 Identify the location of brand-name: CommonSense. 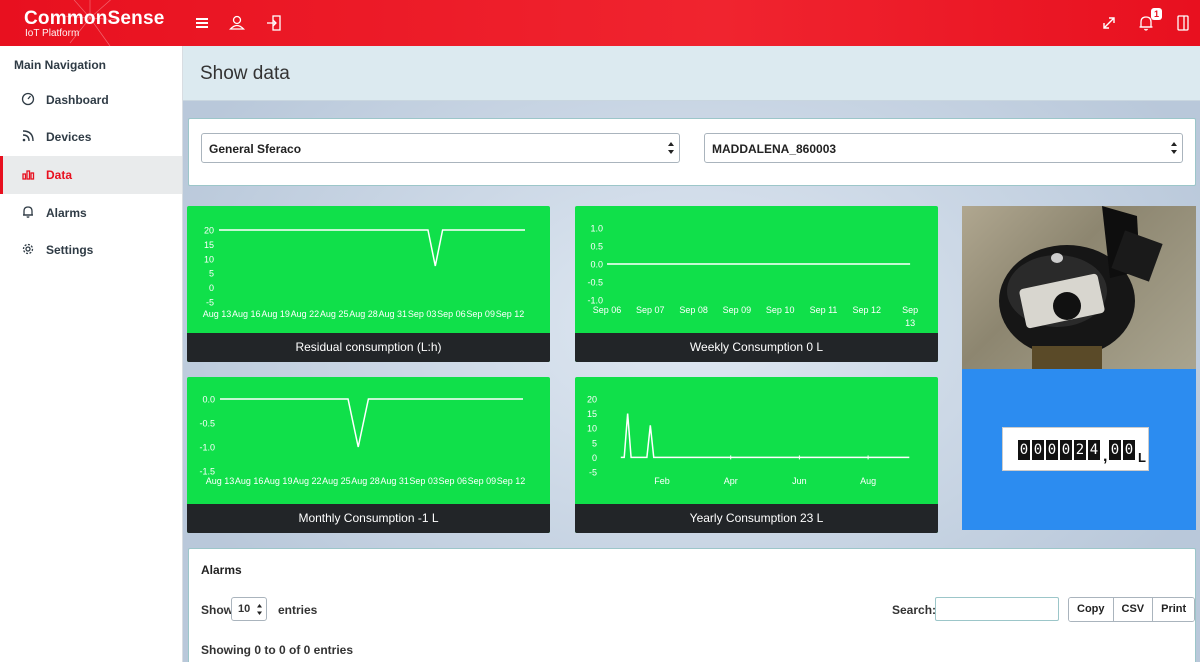
(94, 18).